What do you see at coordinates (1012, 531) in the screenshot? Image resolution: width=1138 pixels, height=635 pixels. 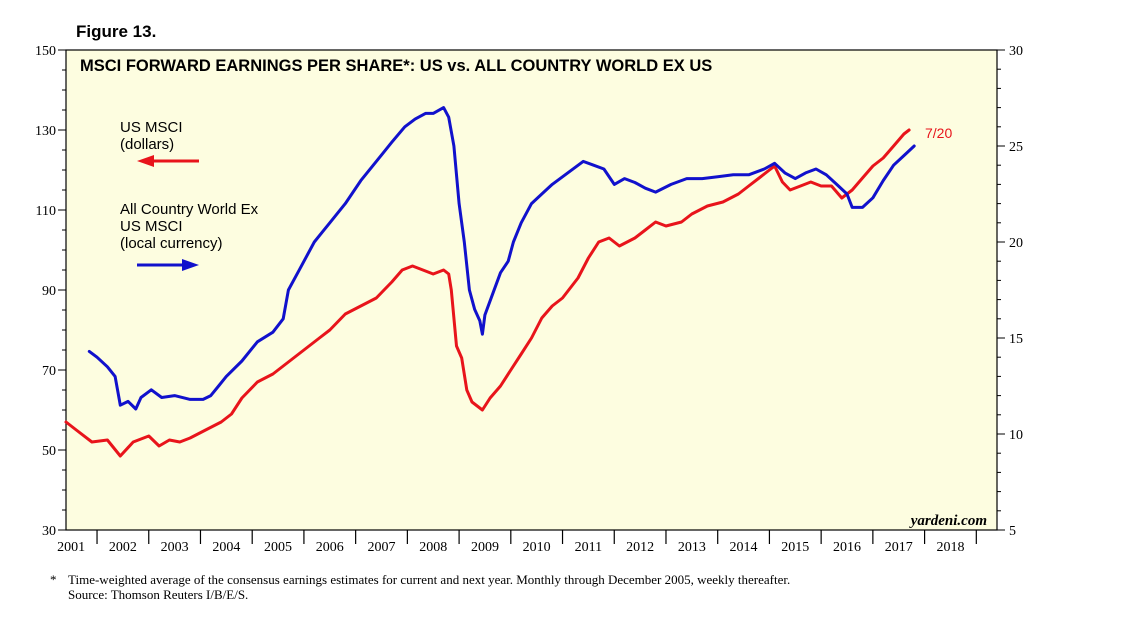 I see `right-axis-tick-label: 5` at bounding box center [1012, 531].